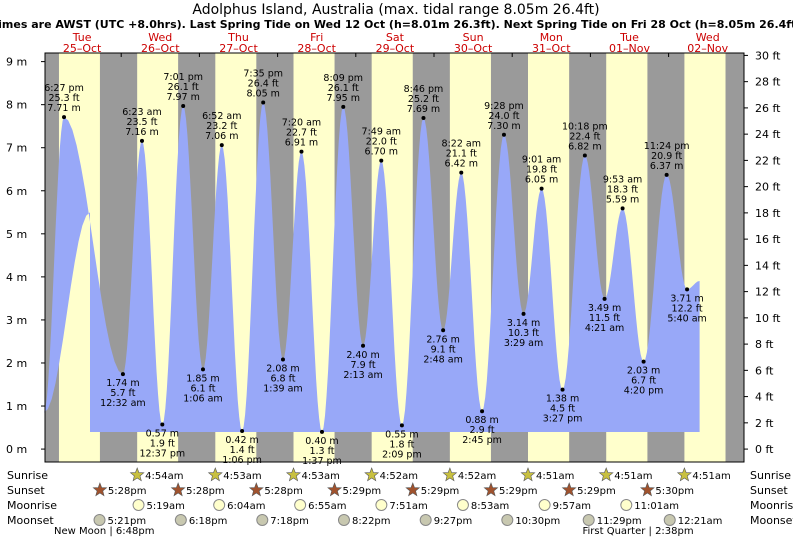  What do you see at coordinates (771, 505) in the screenshot?
I see `row-label-right-2: Moonrise` at bounding box center [771, 505].